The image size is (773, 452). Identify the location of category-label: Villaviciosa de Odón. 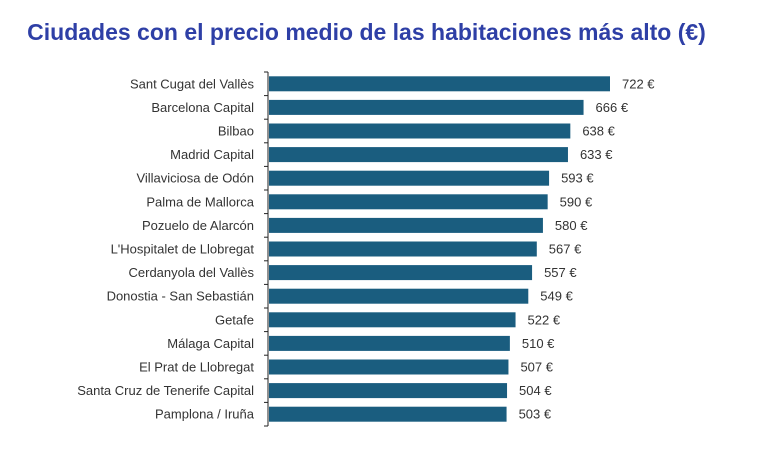
(195, 178).